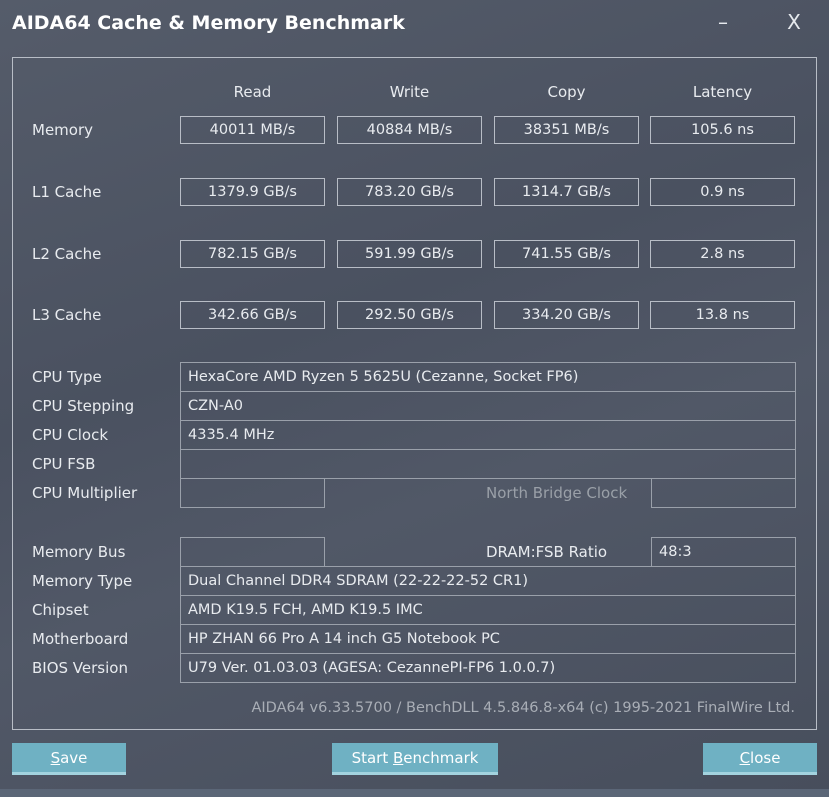 Image resolution: width=829 pixels, height=797 pixels. Describe the element at coordinates (83, 406) in the screenshot. I see `cpu-stepping-label: CPU Stepping` at that location.